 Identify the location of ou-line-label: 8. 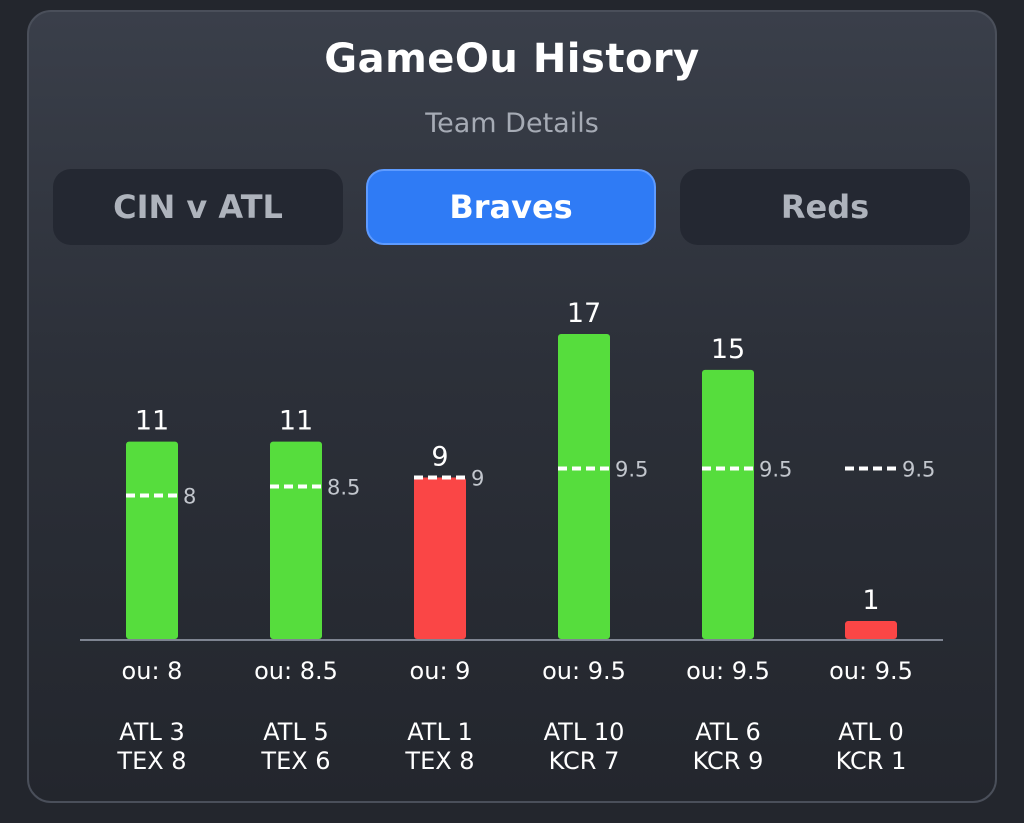
(189, 496).